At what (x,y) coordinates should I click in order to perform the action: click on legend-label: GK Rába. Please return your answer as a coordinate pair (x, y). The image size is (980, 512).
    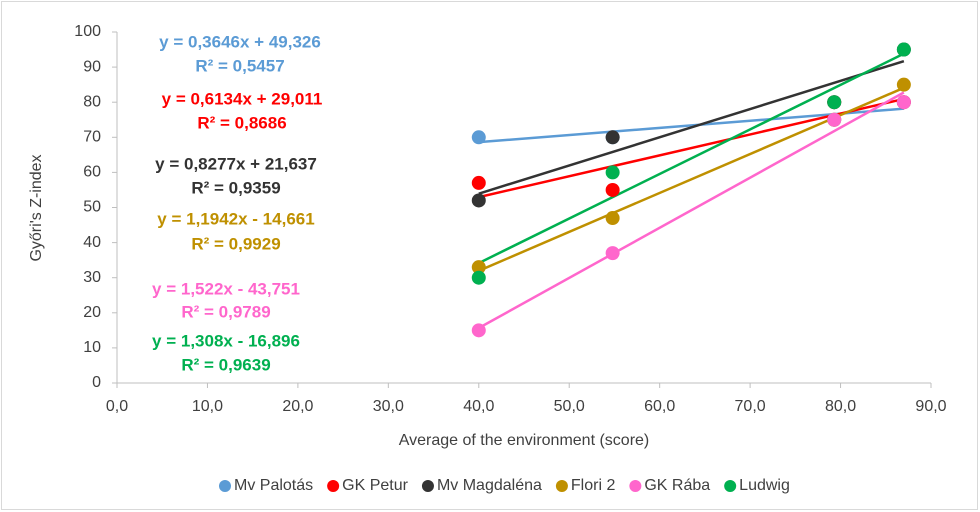
    Looking at the image, I should click on (677, 485).